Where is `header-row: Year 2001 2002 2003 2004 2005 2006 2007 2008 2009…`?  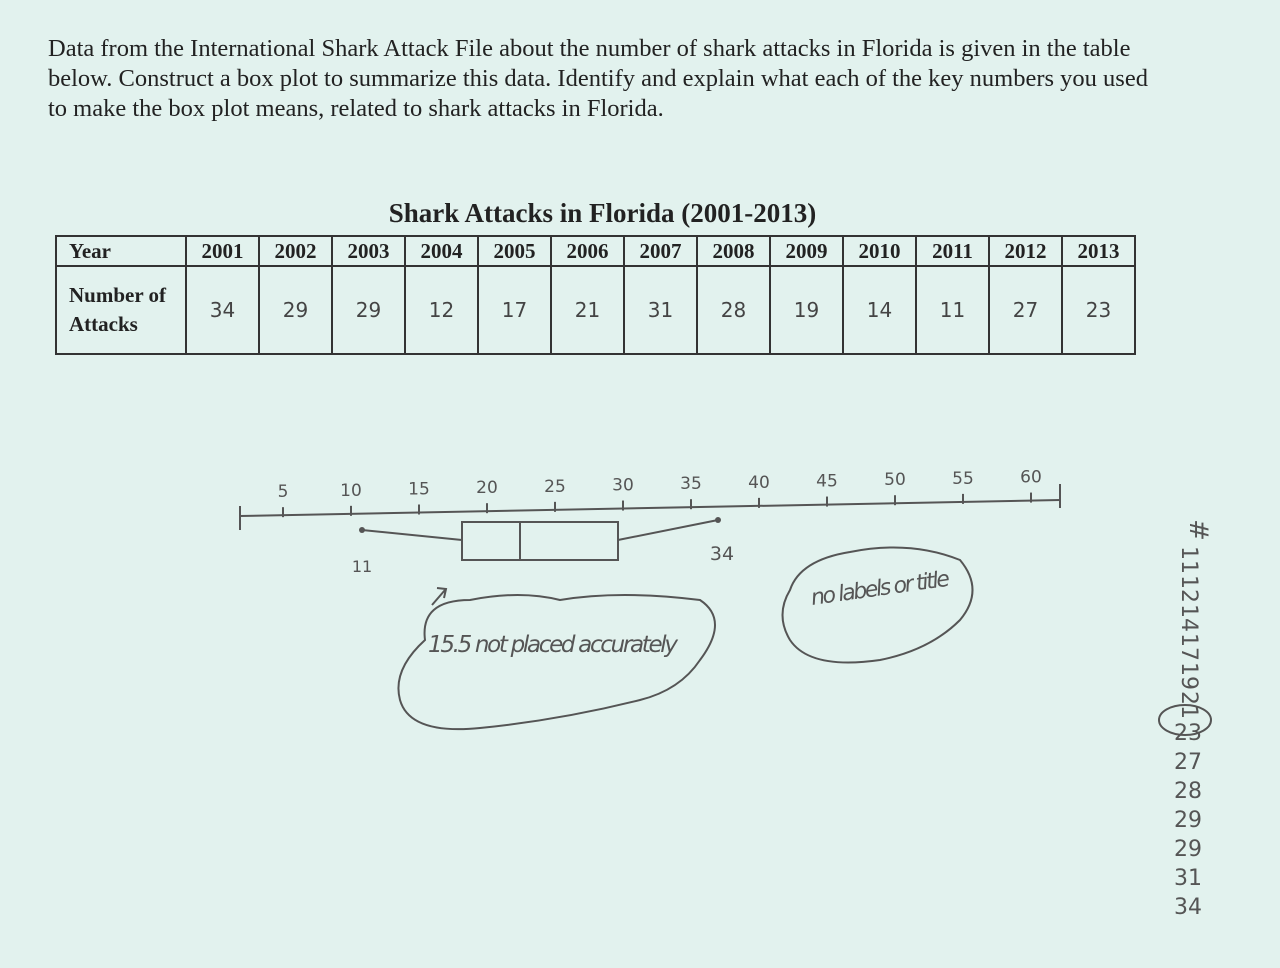
header-row: Year 2001 2002 2003 2004 2005 2006 2007 2008 2009… is located at coordinates (595, 251).